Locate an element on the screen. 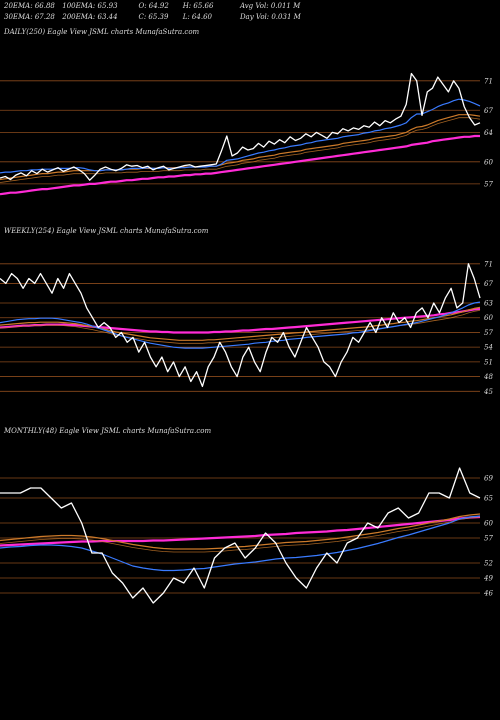  weekly-y-tick-label: 48 is located at coordinates (488, 377).